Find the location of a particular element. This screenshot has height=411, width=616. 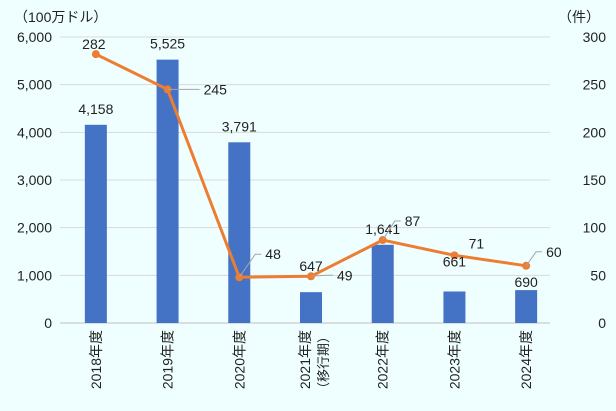

right-tick-label: 150 is located at coordinates (595, 180).